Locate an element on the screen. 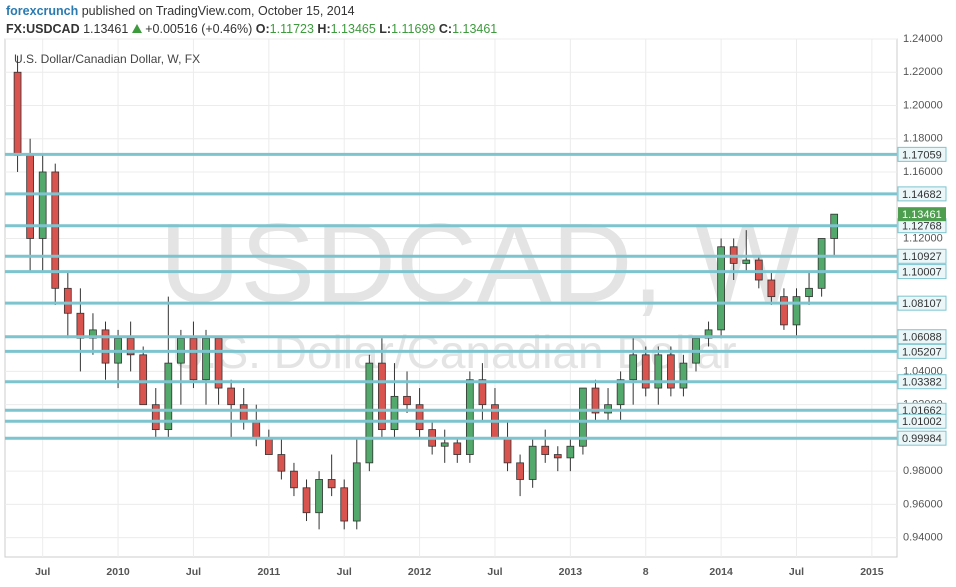 This screenshot has width=956, height=587. x-tick-label: 2012 is located at coordinates (420, 572).